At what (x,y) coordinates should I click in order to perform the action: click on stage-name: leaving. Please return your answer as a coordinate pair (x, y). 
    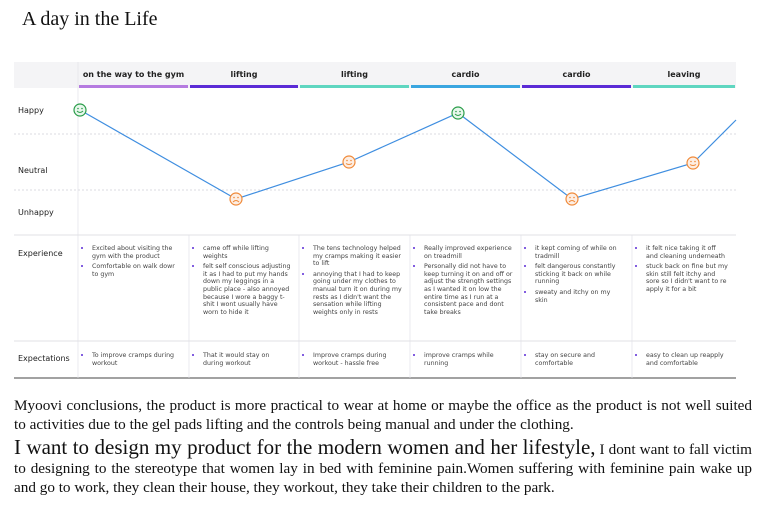
    Looking at the image, I should click on (684, 74).